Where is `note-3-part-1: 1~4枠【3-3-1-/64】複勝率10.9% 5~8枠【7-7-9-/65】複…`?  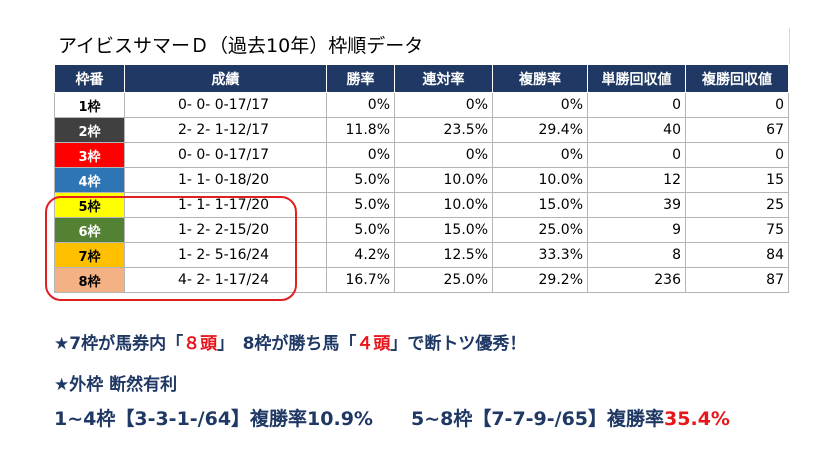
note-3-part-1: 1~4枠【3-3-1-/64】複勝率10.9% 5~8枠【7-7-9-/65】複… is located at coordinates (359, 419).